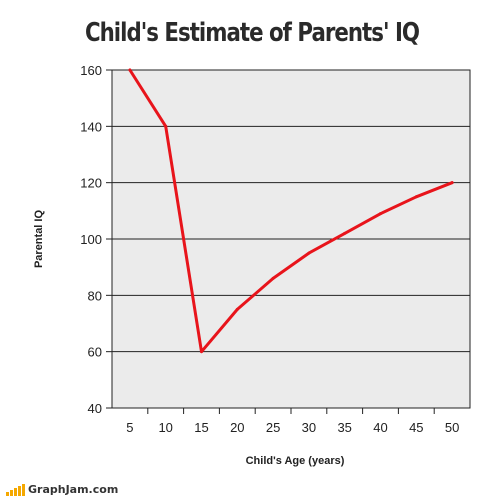 This screenshot has height=497, width=504. What do you see at coordinates (15, 490) in the screenshot?
I see `logo-bars-icon` at bounding box center [15, 490].